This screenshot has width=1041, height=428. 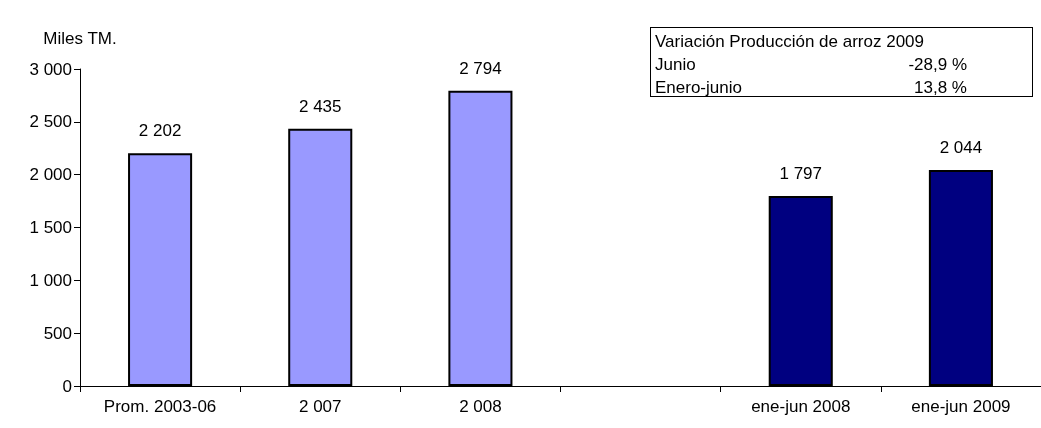 I want to click on annotation: Enero-junio, so click(x=698, y=88).